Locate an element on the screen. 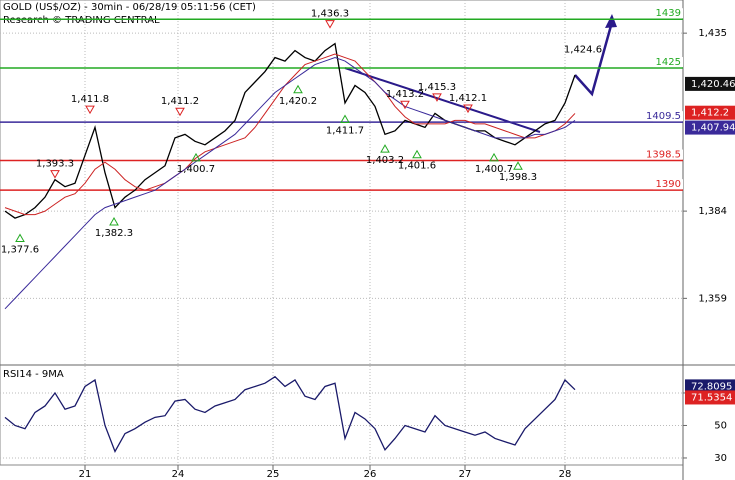  high-label: 1,412.1 is located at coordinates (468, 98).